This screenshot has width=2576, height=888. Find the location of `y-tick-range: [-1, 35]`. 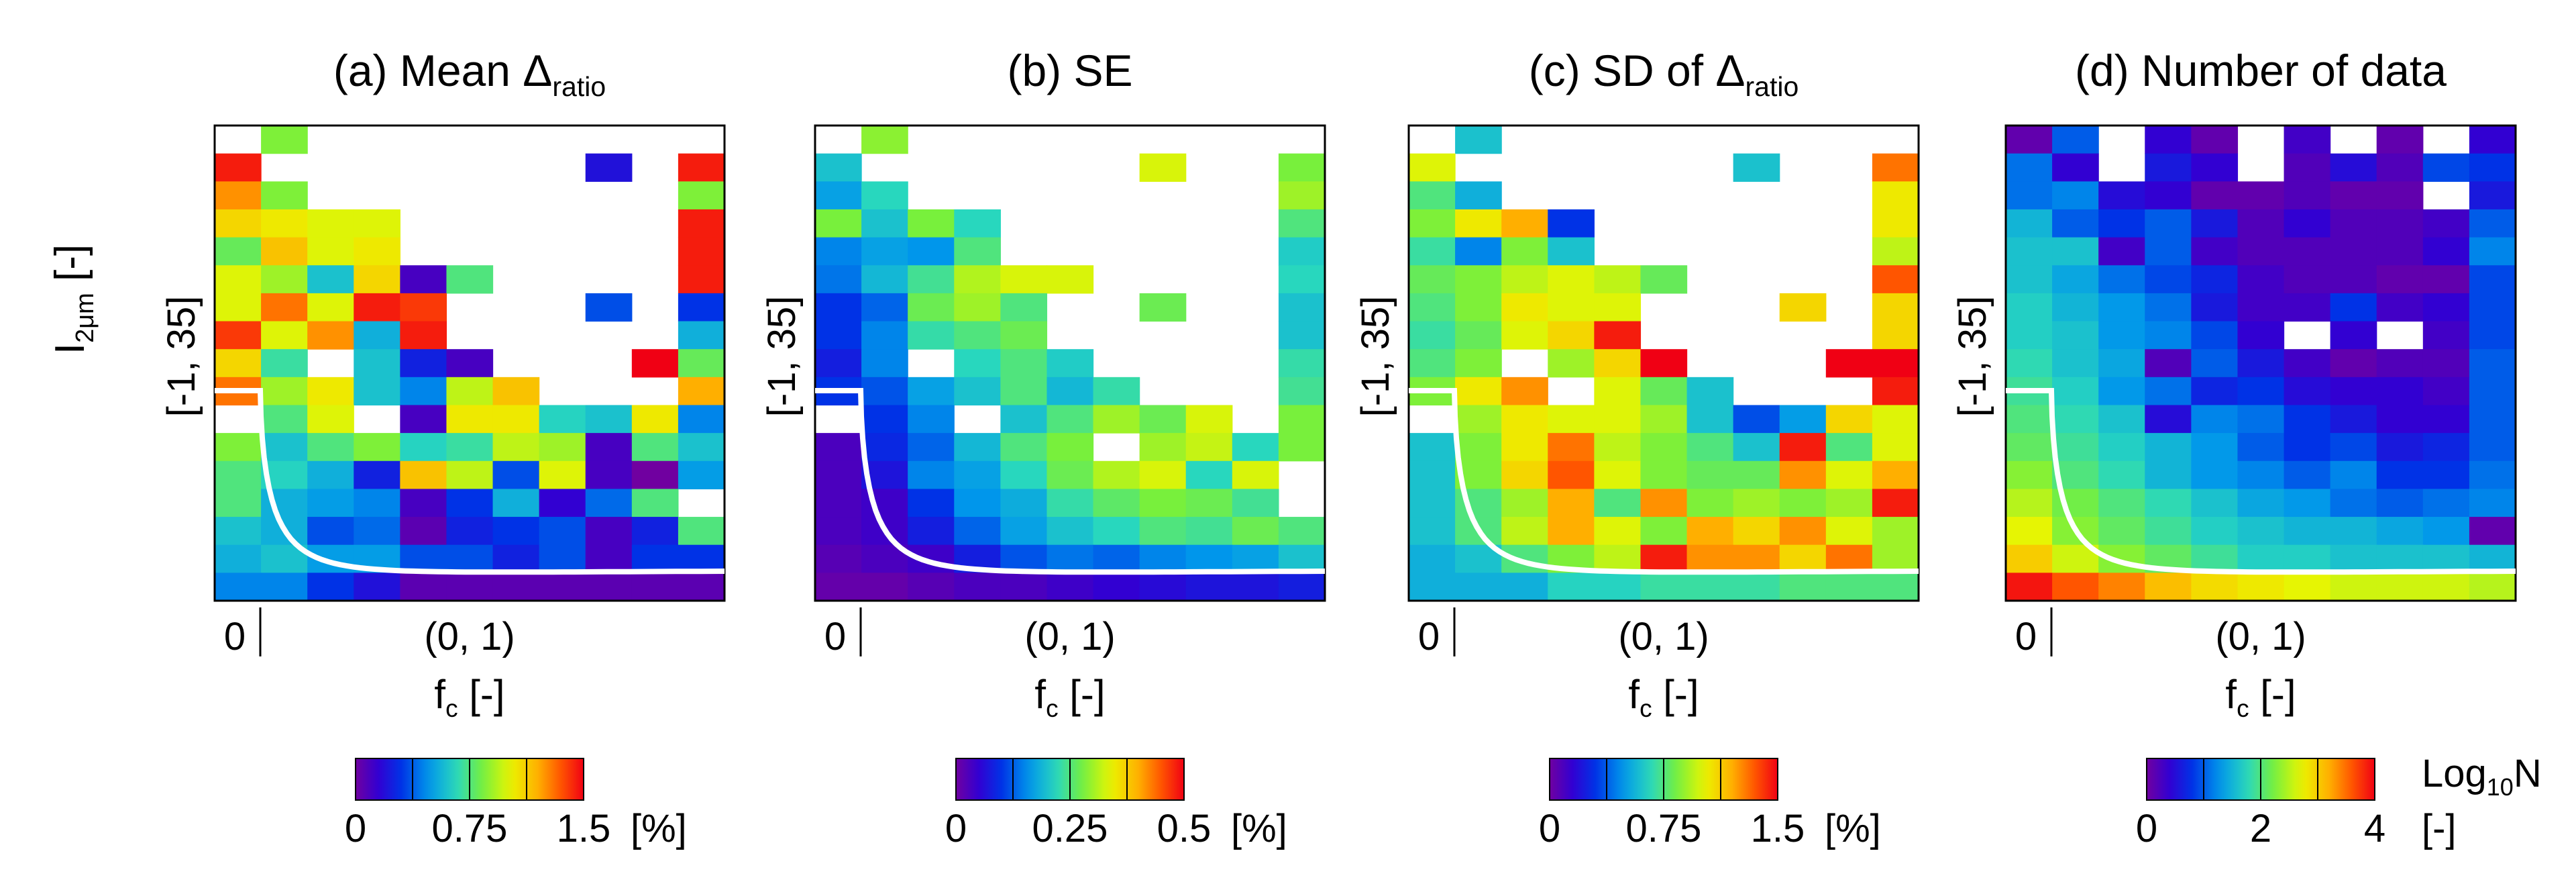

y-tick-range: [-1, 35] is located at coordinates (1375, 357).